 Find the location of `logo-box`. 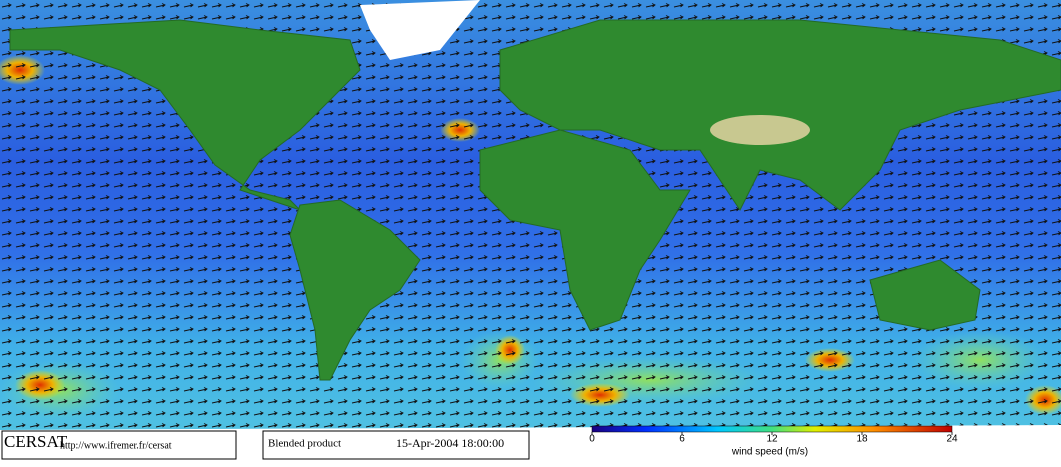

logo-box is located at coordinates (119, 445).